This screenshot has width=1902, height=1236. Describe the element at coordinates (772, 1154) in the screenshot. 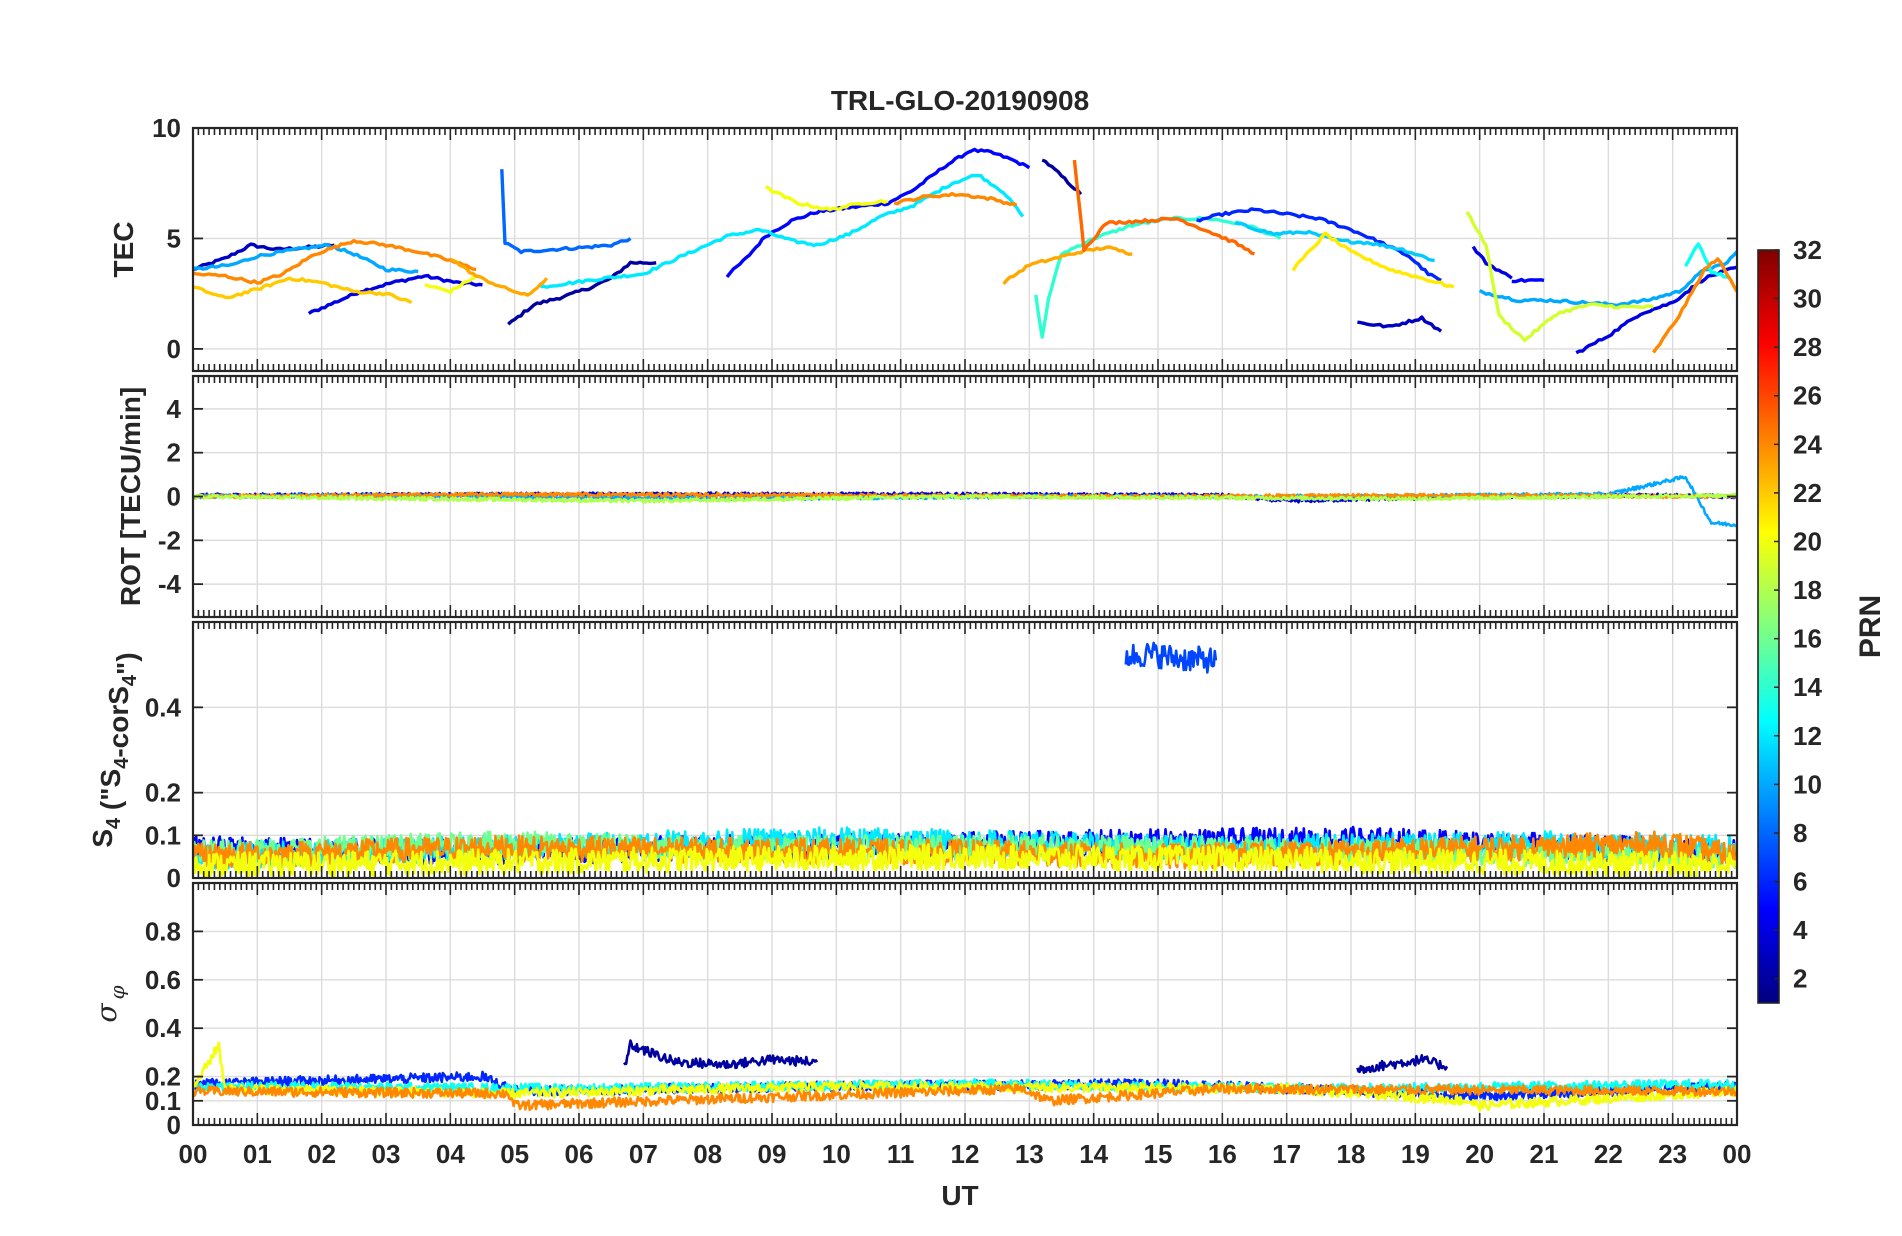

I see `x-tick-label: 09` at that location.